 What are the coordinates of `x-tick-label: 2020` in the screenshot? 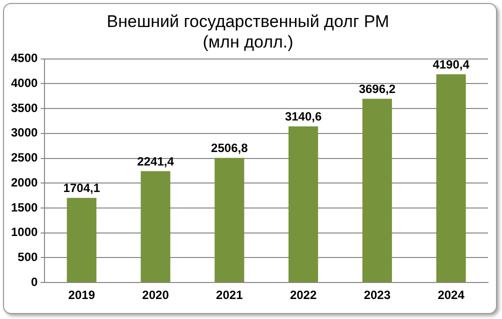 It's located at (156, 295).